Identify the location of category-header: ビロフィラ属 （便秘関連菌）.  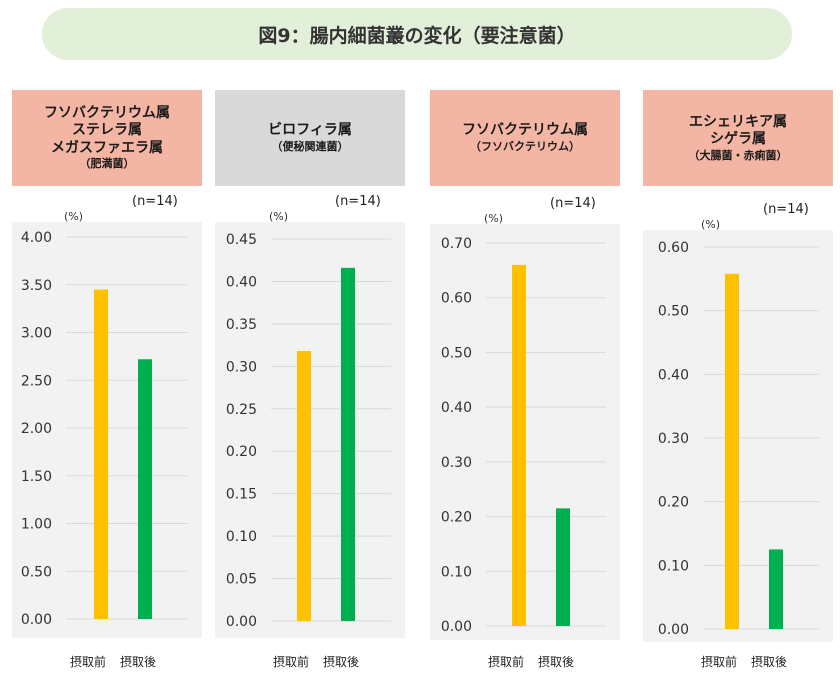
(310, 138).